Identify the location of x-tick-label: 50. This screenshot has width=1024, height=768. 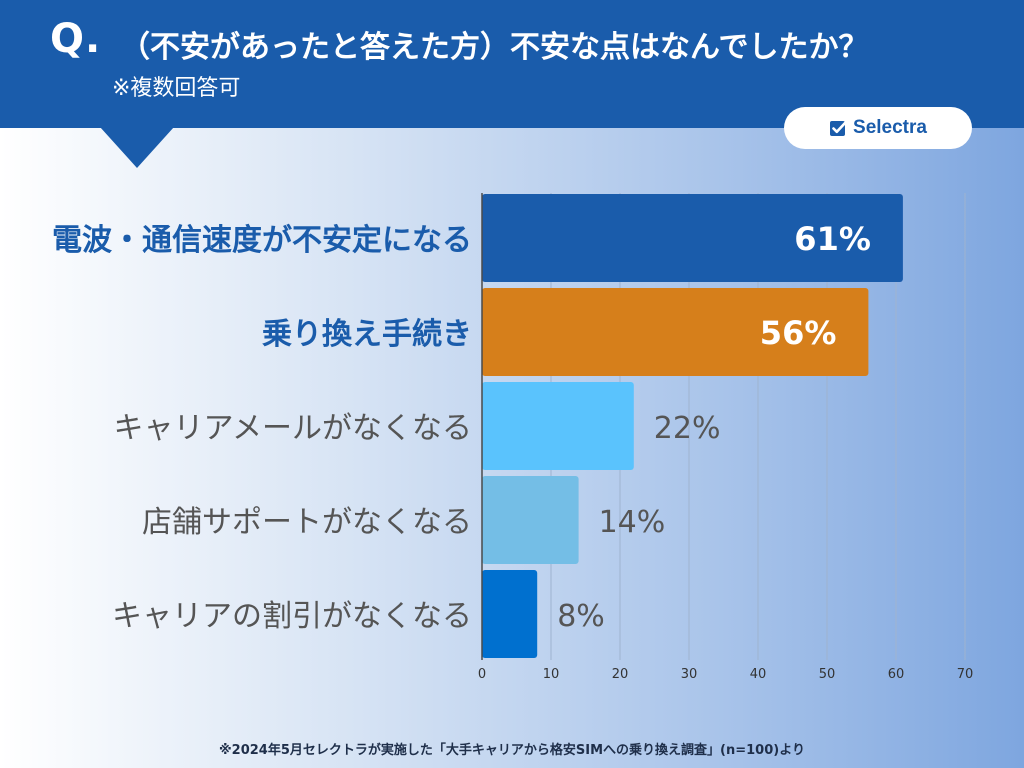
(827, 674).